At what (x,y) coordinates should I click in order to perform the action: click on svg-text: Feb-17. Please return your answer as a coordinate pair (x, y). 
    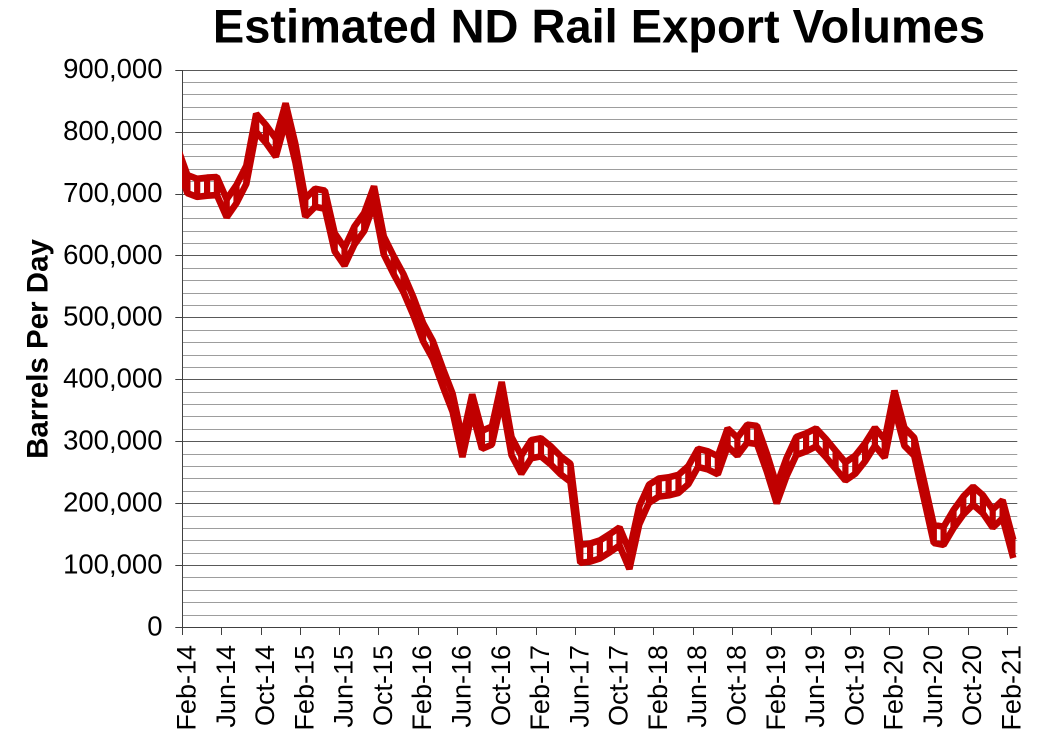
    Looking at the image, I should click on (540, 688).